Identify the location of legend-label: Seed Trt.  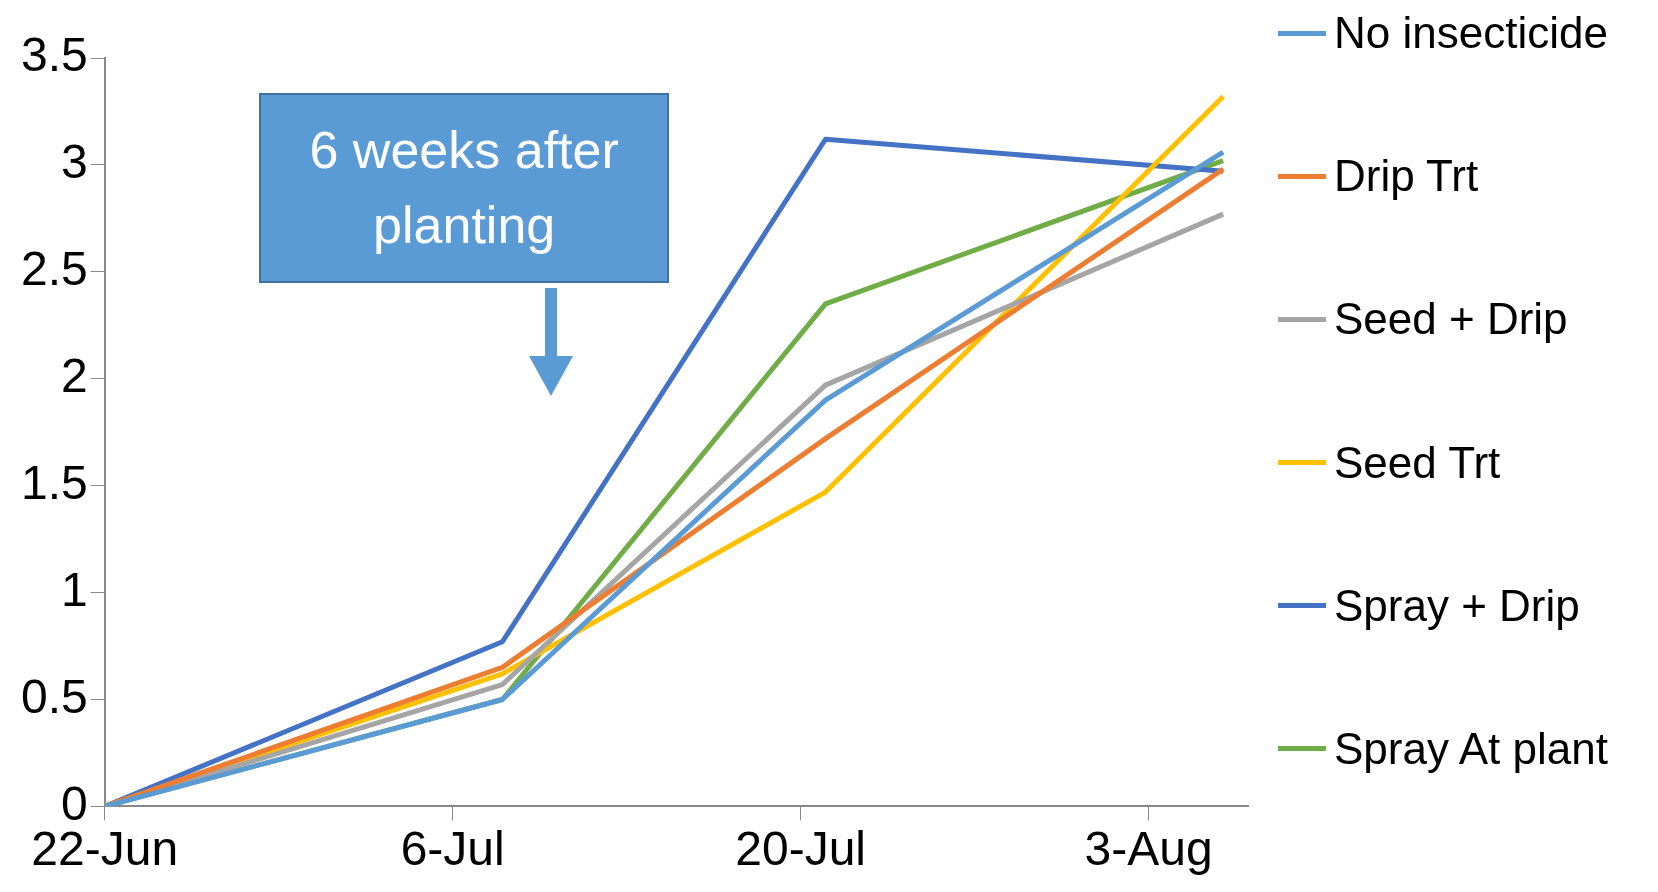
(1417, 462).